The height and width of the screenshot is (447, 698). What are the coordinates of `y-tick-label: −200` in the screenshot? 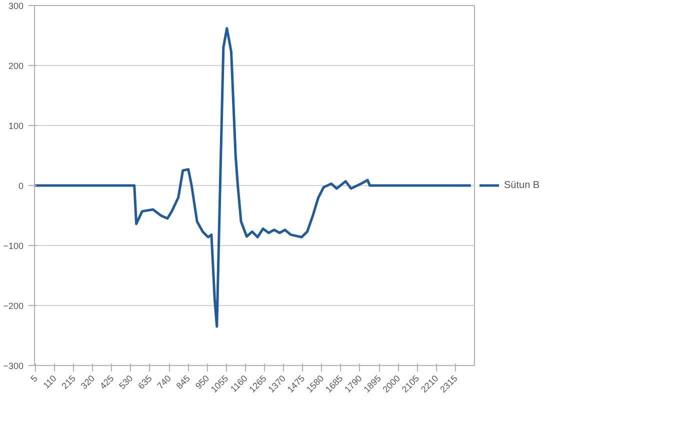 It's located at (13, 306).